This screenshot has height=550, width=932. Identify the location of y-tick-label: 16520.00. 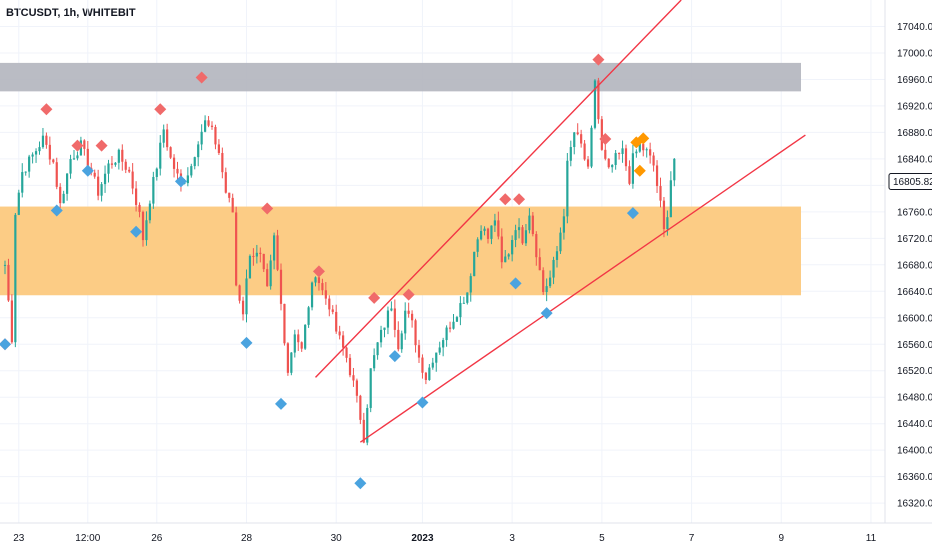
(914, 371).